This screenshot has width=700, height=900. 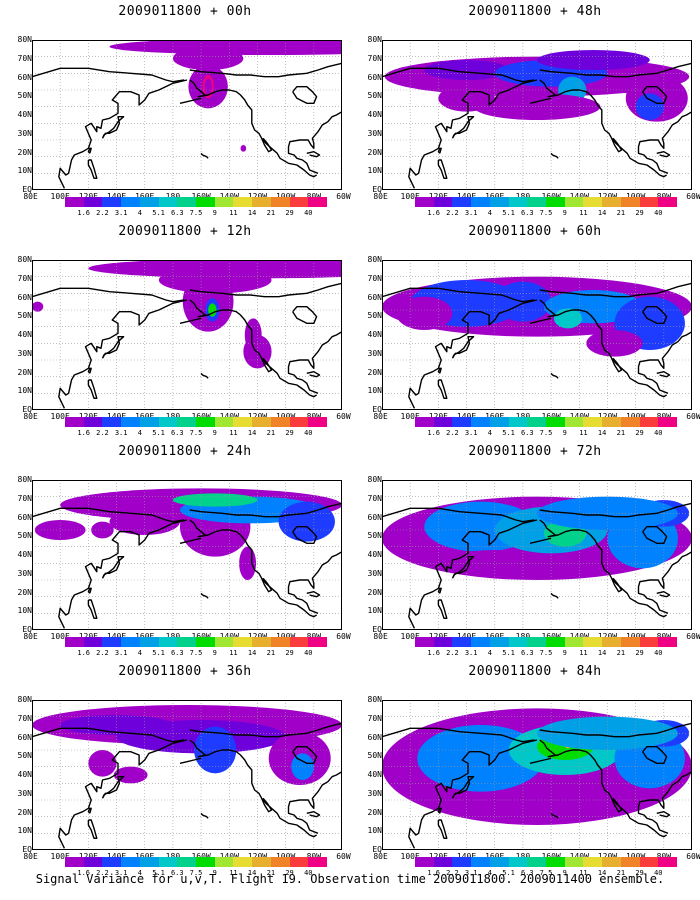 What do you see at coordinates (185, 451) in the screenshot?
I see `panel-title: 2009011800 + 24h` at bounding box center [185, 451].